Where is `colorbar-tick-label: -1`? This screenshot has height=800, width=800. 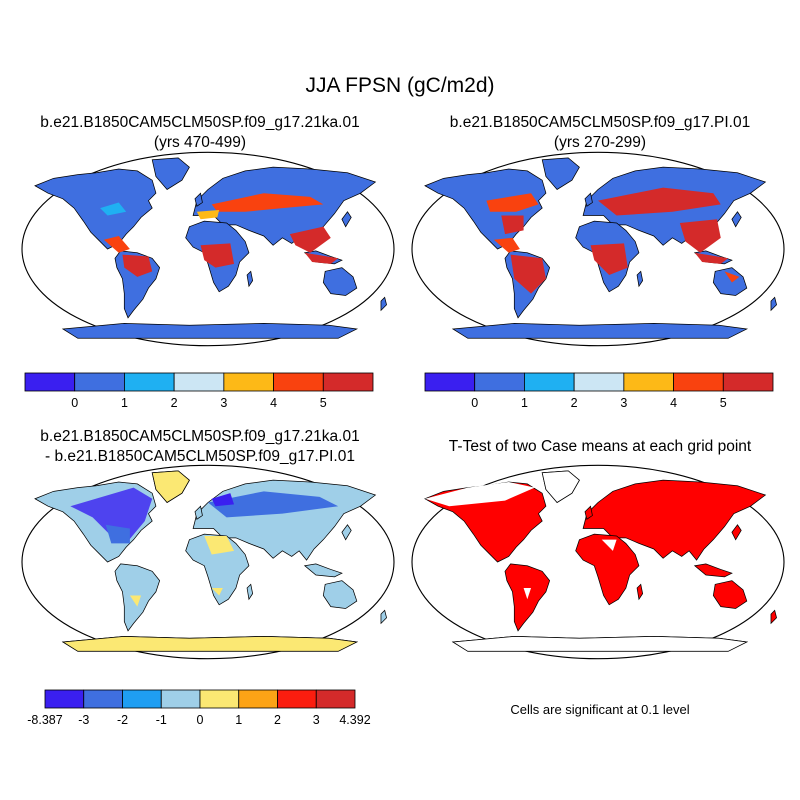 colorbar-tick-label: -1 is located at coordinates (161, 720).